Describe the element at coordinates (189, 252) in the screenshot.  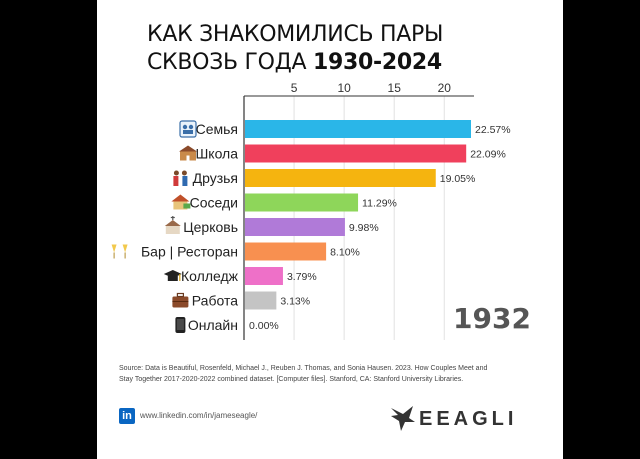
I see `category-label: Бар | Ресторан` at that location.